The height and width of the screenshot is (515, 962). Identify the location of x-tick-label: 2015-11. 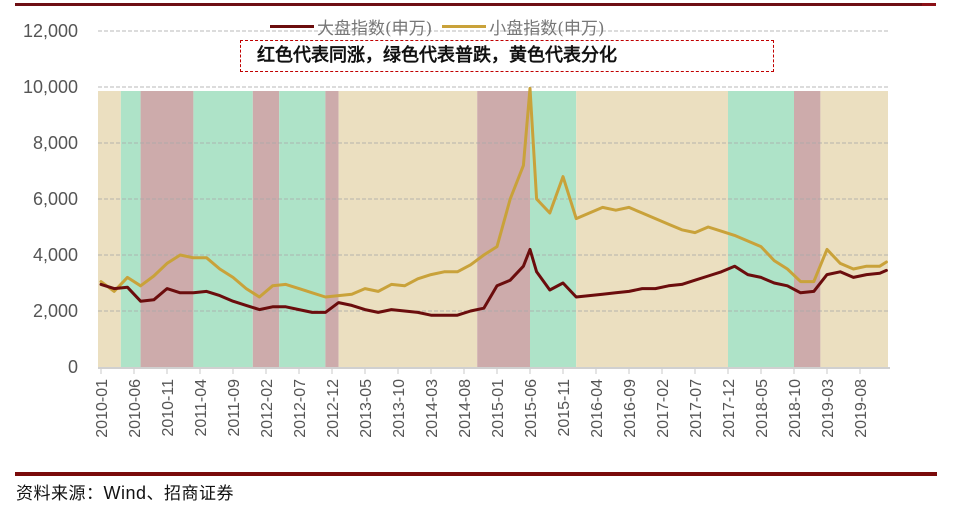
(564, 408).